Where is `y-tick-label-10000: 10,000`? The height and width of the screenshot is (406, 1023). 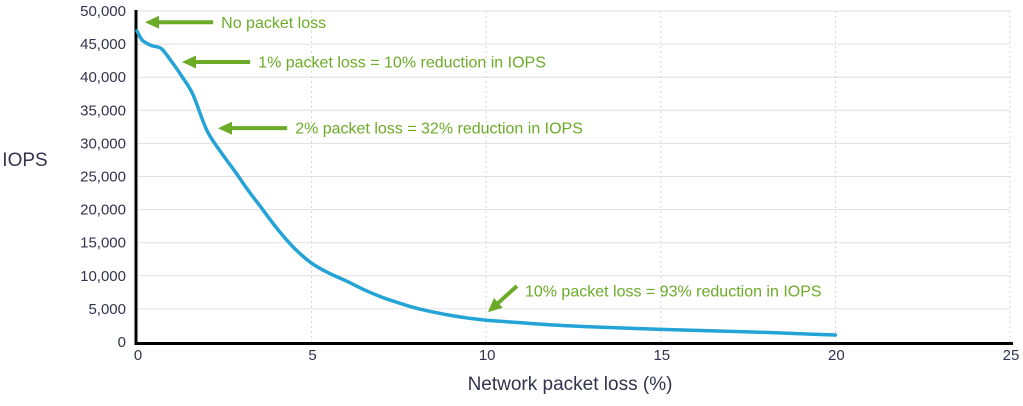 y-tick-label-10000: 10,000 is located at coordinates (103, 276).